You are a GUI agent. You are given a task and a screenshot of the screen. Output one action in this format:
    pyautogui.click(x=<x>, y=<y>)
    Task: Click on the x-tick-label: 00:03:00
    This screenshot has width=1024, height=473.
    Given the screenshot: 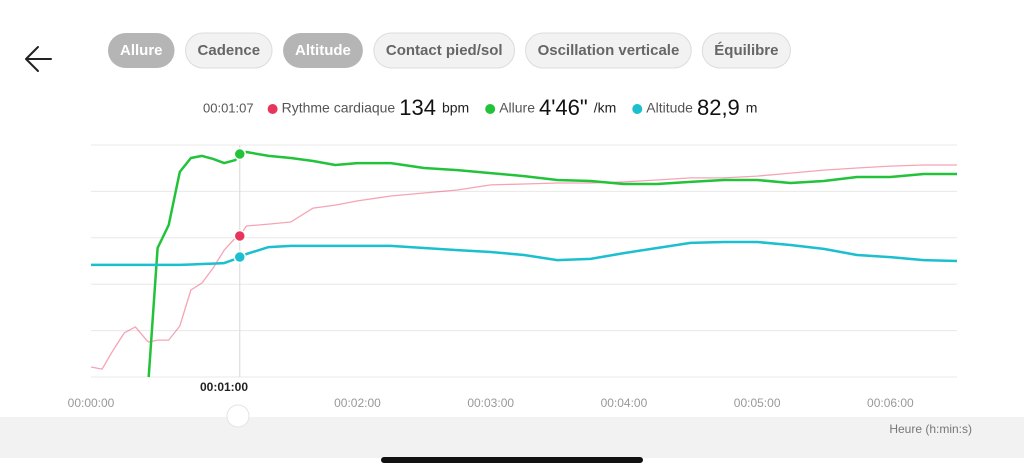 What is the action you would take?
    pyautogui.click(x=490, y=403)
    